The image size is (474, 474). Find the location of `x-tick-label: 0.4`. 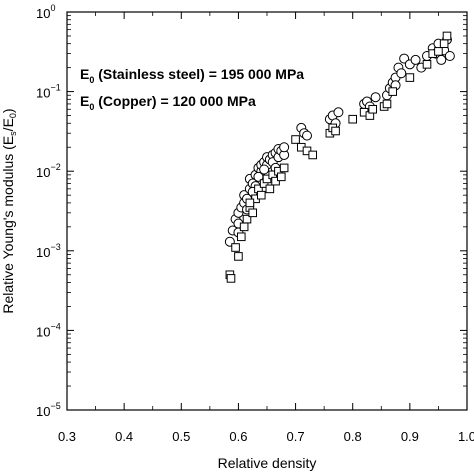

x-tick-label: 0.4 is located at coordinates (124, 436).